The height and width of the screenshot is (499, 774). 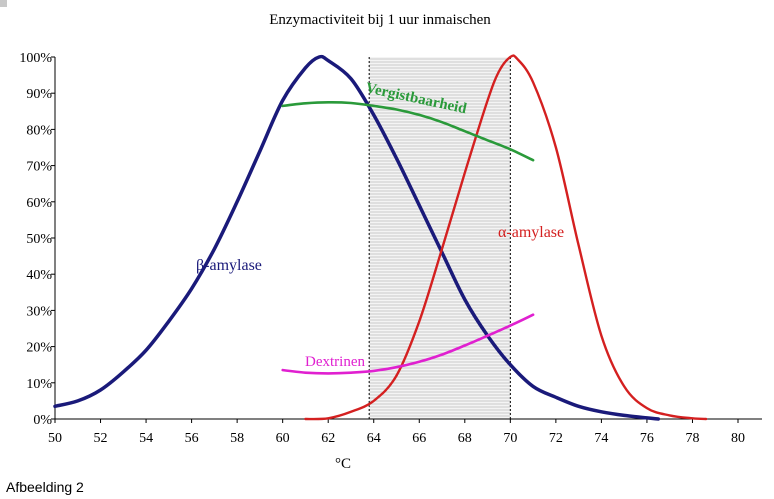 What do you see at coordinates (55, 438) in the screenshot?
I see `x-tick-label: 50` at bounding box center [55, 438].